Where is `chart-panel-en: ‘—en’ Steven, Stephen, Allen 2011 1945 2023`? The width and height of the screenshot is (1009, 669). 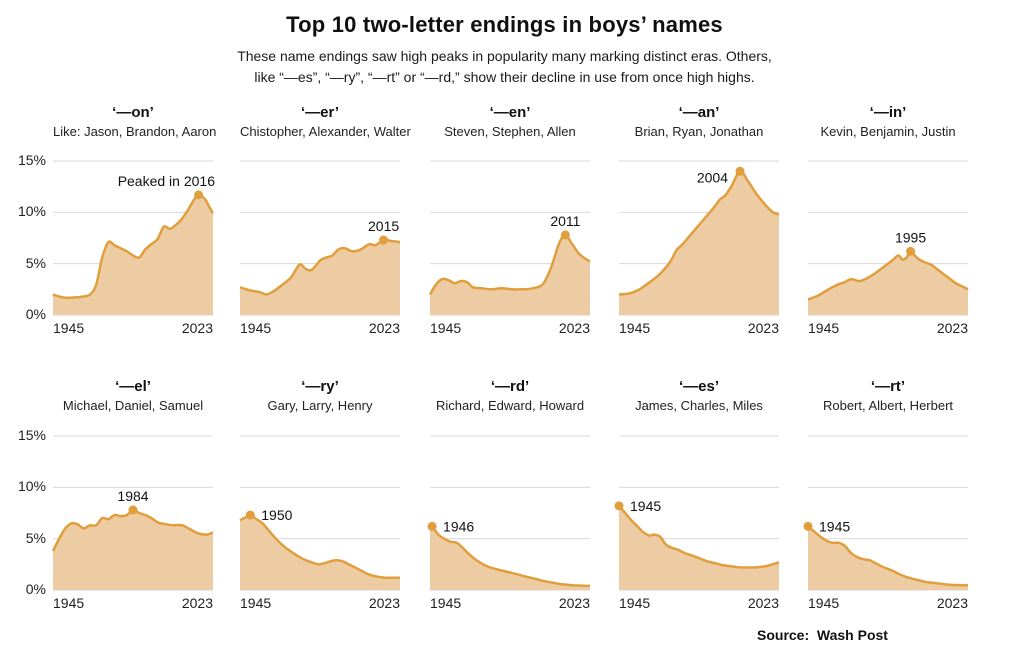
chart-panel-en: ‘—en’ Steven, Stephen, Allen 2011 1945 2023 is located at coordinates (509, 222).